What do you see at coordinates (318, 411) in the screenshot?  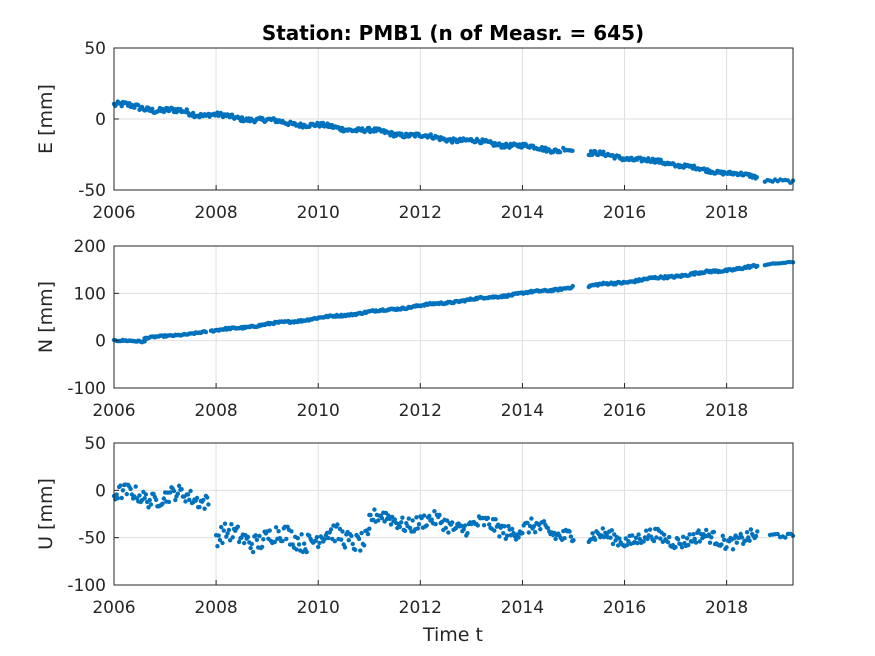 I see `x-tick-label: 2010` at bounding box center [318, 411].